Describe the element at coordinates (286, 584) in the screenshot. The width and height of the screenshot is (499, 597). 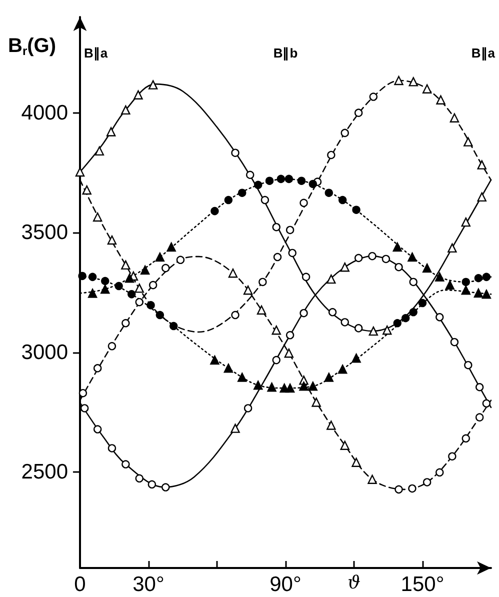
I see `x-tick-label: 90°` at that location.